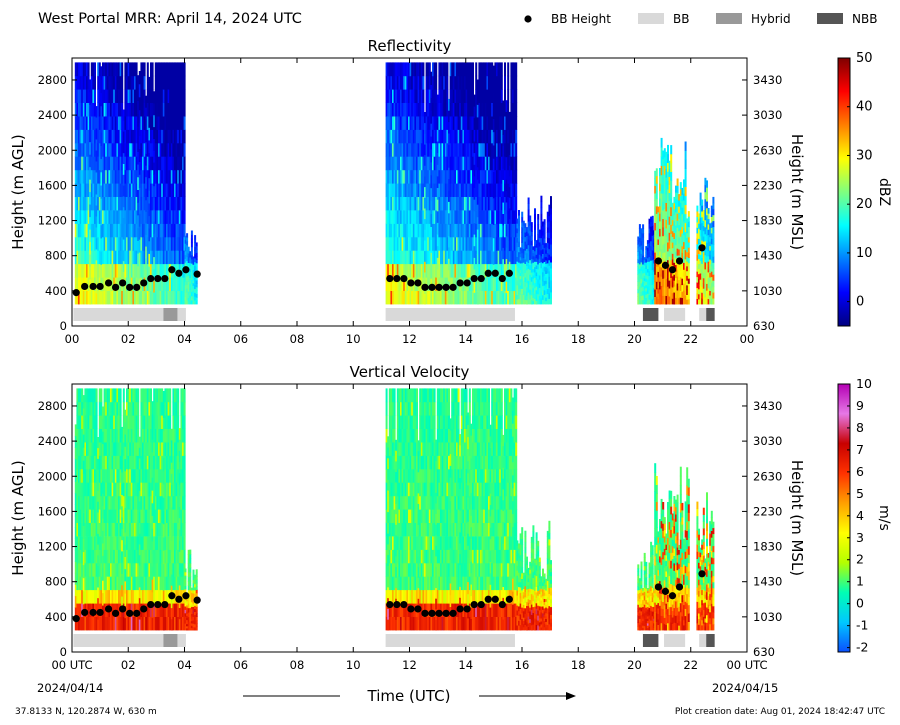 The image size is (900, 725). Describe the element at coordinates (409, 339) in the screenshot. I see `x-tick-label: 12` at that location.